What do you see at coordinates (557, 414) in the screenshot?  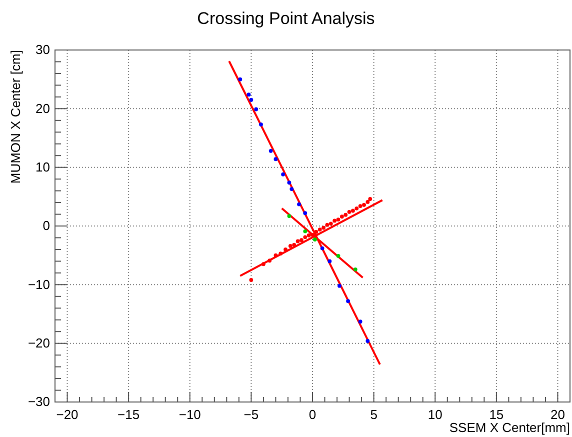 I see `x-tick-label: 20` at bounding box center [557, 414].